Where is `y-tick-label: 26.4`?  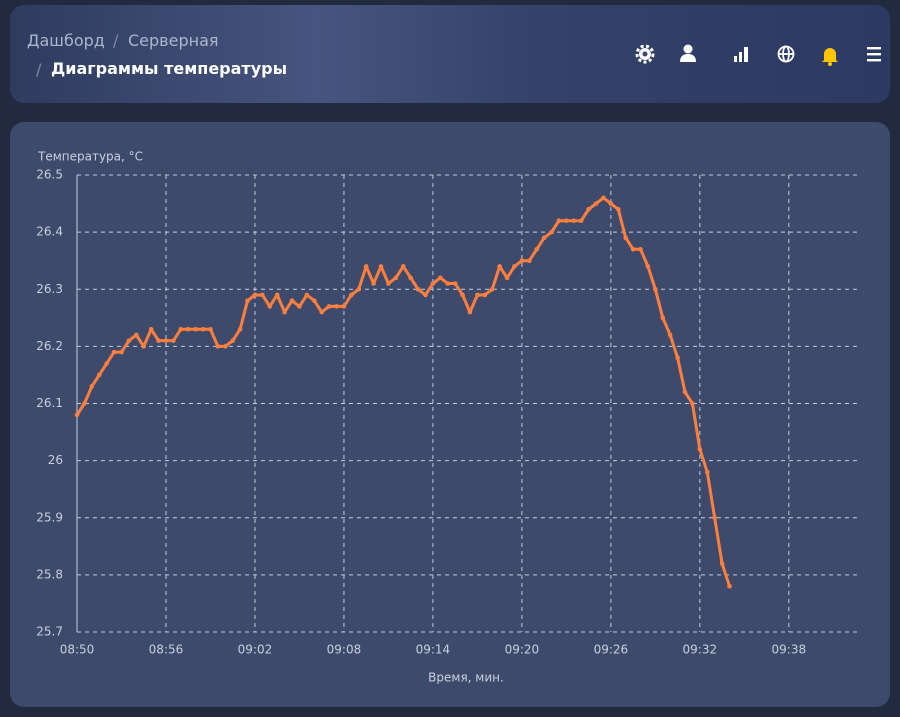 y-tick-label: 26.4 is located at coordinates (49, 232).